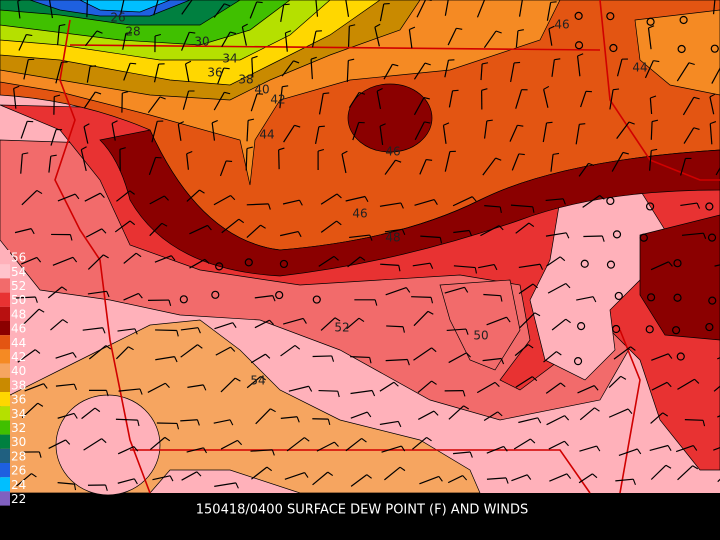  What do you see at coordinates (18, 343) in the screenshot?
I see `colorbar-label: 44` at bounding box center [18, 343].